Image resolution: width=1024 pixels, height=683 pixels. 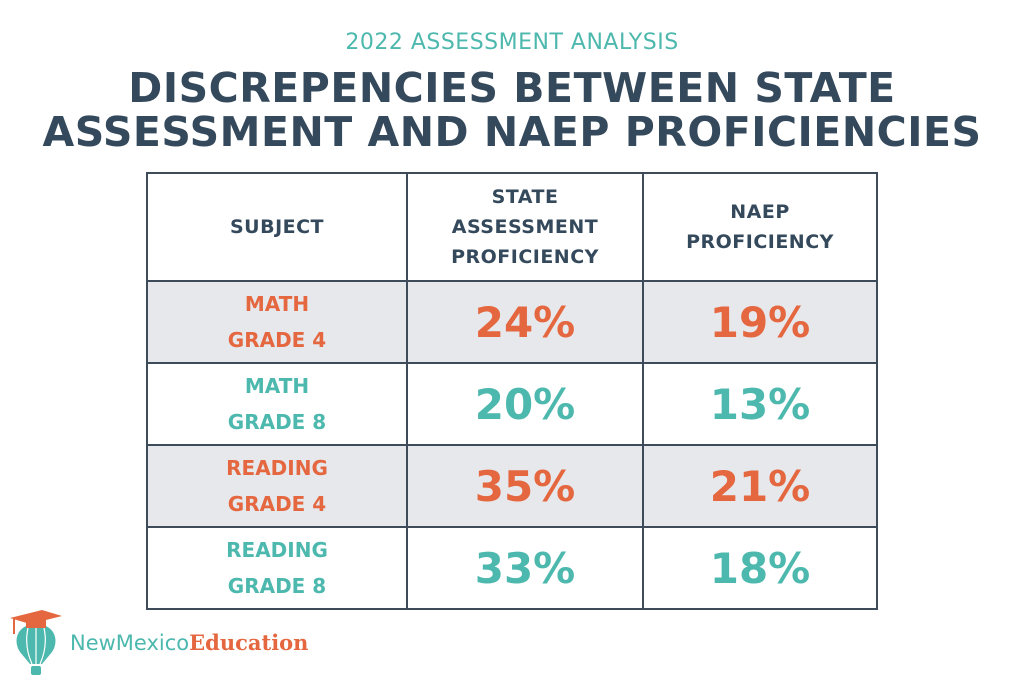 What do you see at coordinates (525, 486) in the screenshot?
I see `state-value: 35%` at bounding box center [525, 486].